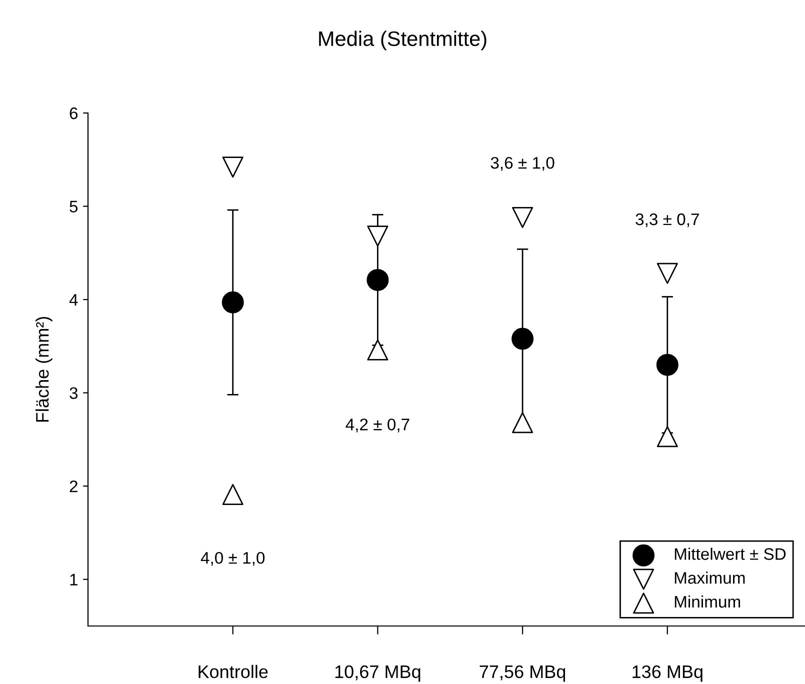  Describe the element at coordinates (74, 486) in the screenshot. I see `y-tick-label: 2` at that location.